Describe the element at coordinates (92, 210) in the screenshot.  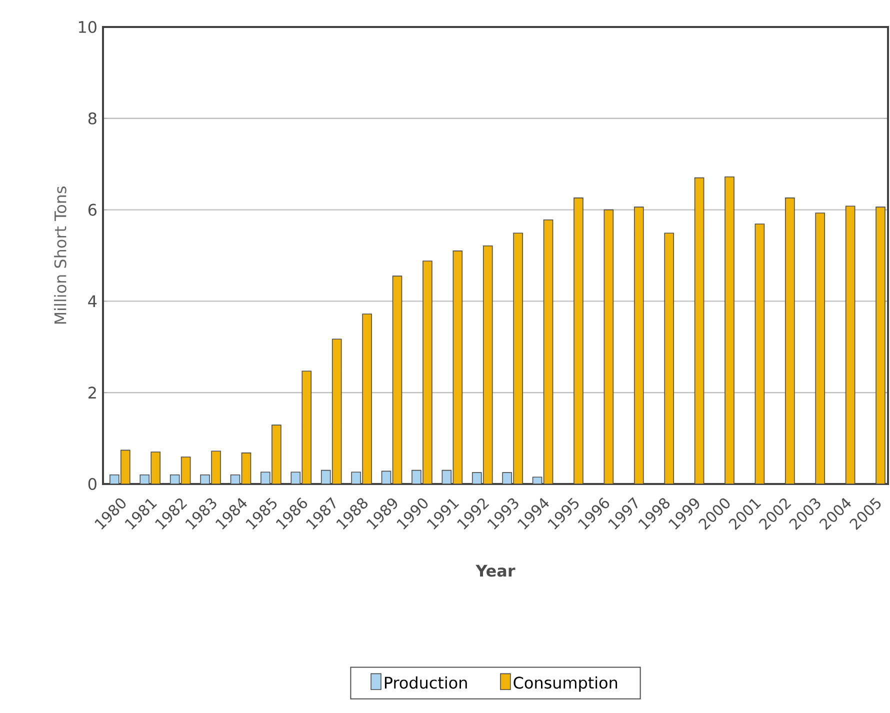
I see `y-tick-label: 6` at that location.